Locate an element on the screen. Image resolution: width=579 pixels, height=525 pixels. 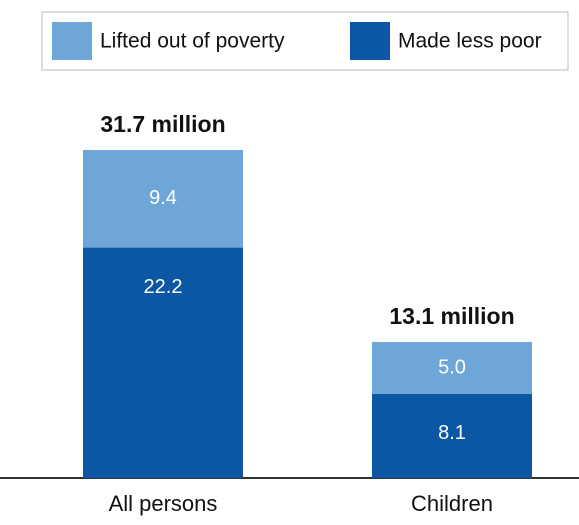
legend-label: Lifted out of poverty is located at coordinates (192, 41).